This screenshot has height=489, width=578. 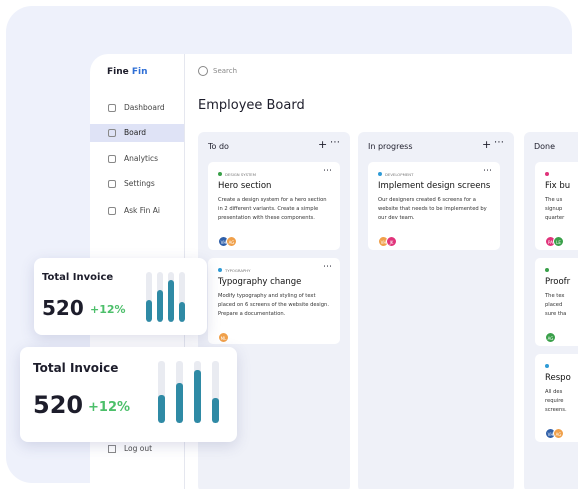 I want to click on avatars: AG, so click(x=561, y=334).